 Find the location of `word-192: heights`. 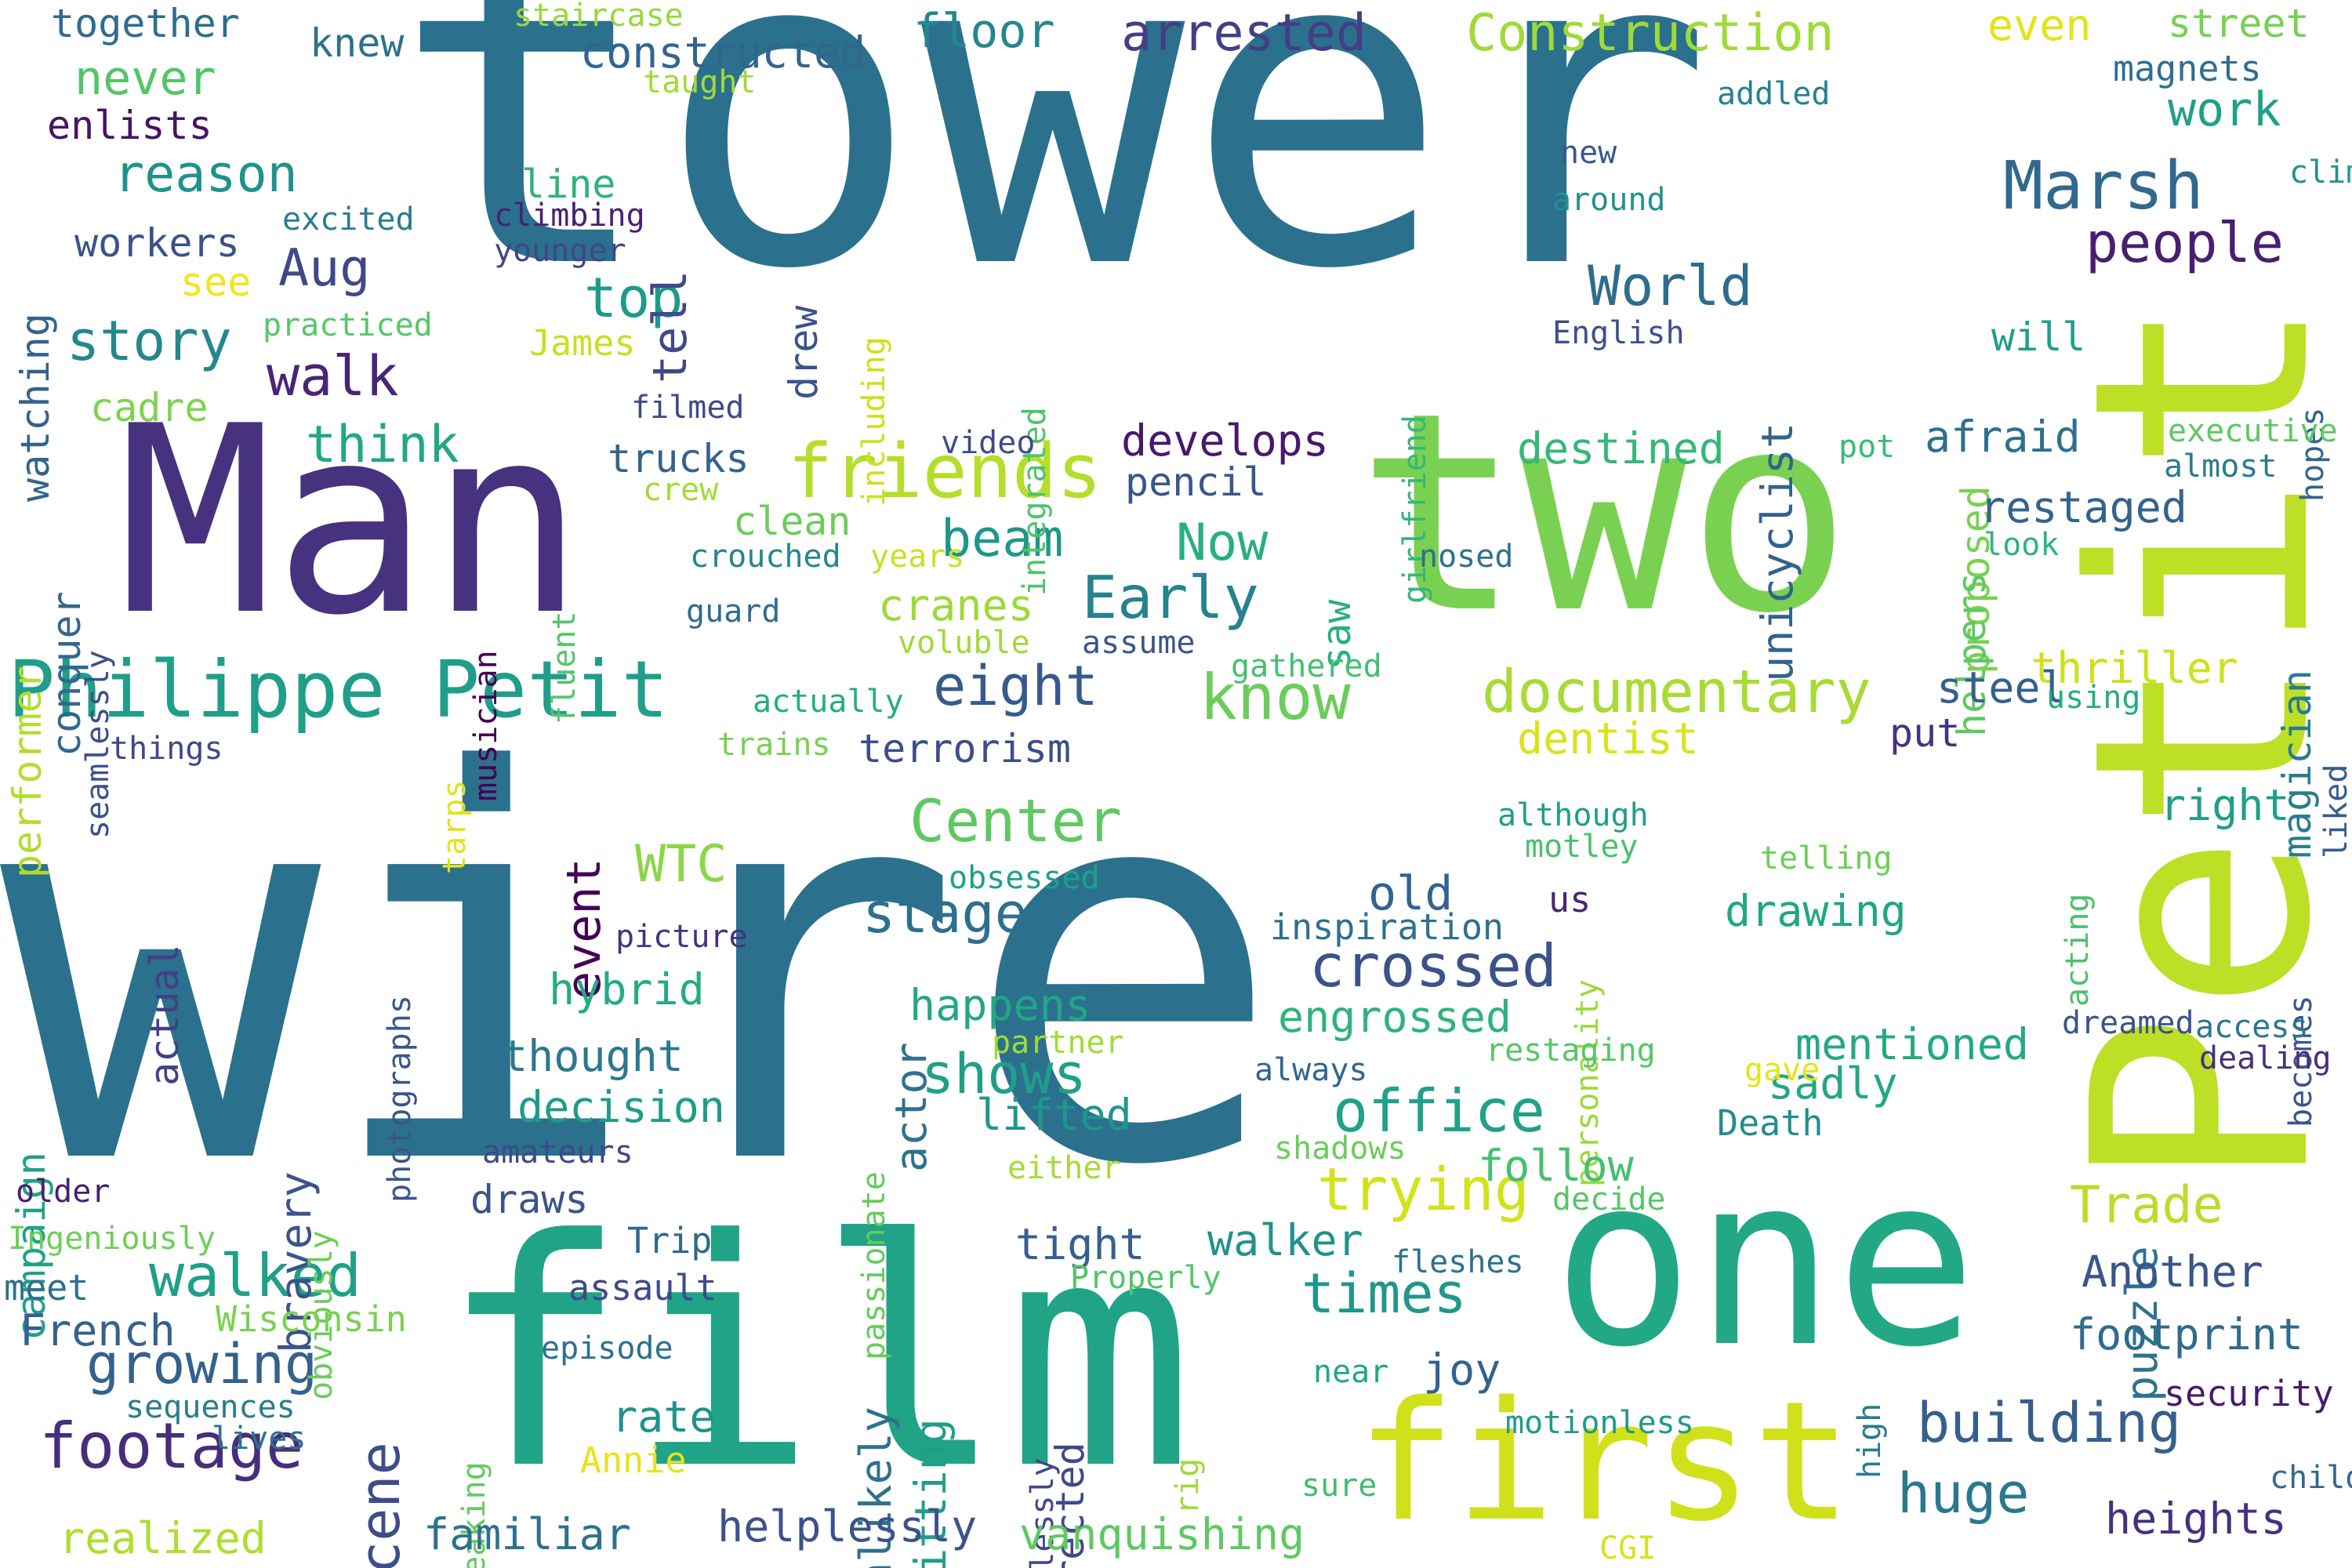

word-192: heights is located at coordinates (2196, 1519).